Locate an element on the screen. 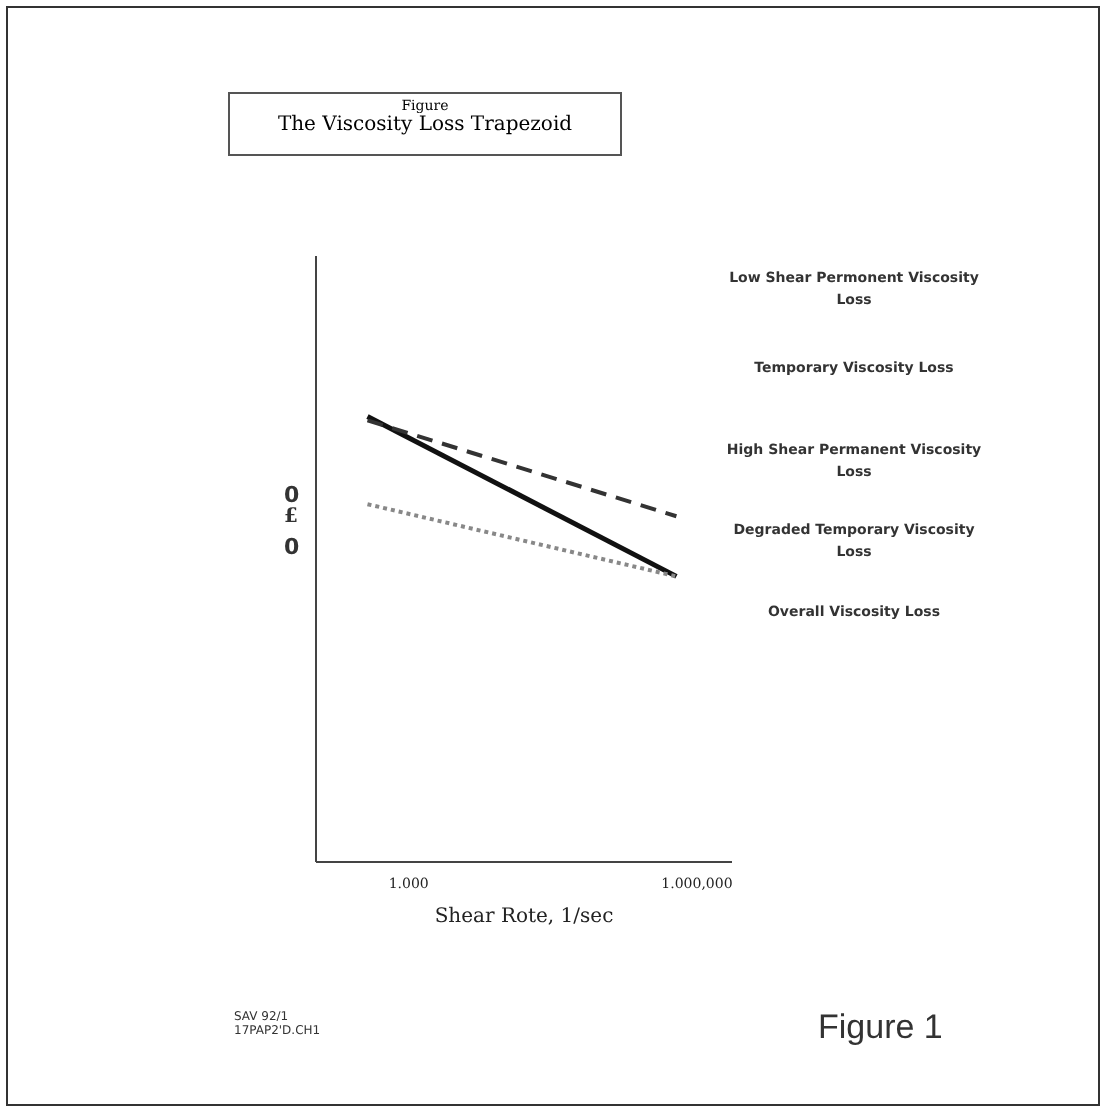 The image size is (1106, 1116). chart-subtitle: The Viscosity Loss Trapezoid is located at coordinates (425, 125).